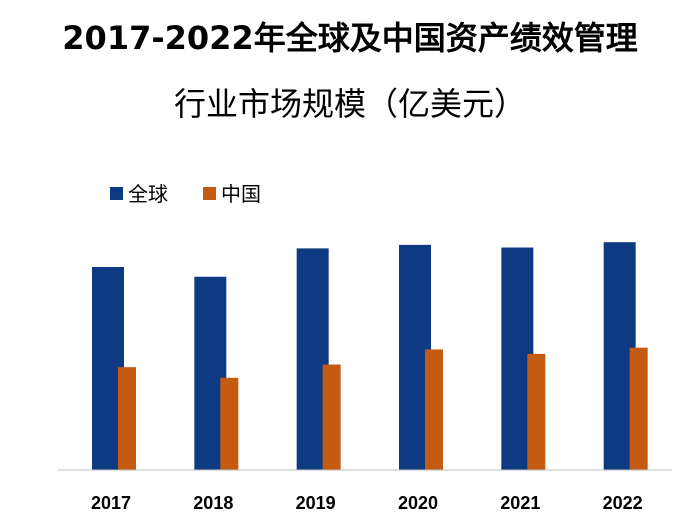  I want to click on x-tick-label-2018: 2018, so click(213, 503).